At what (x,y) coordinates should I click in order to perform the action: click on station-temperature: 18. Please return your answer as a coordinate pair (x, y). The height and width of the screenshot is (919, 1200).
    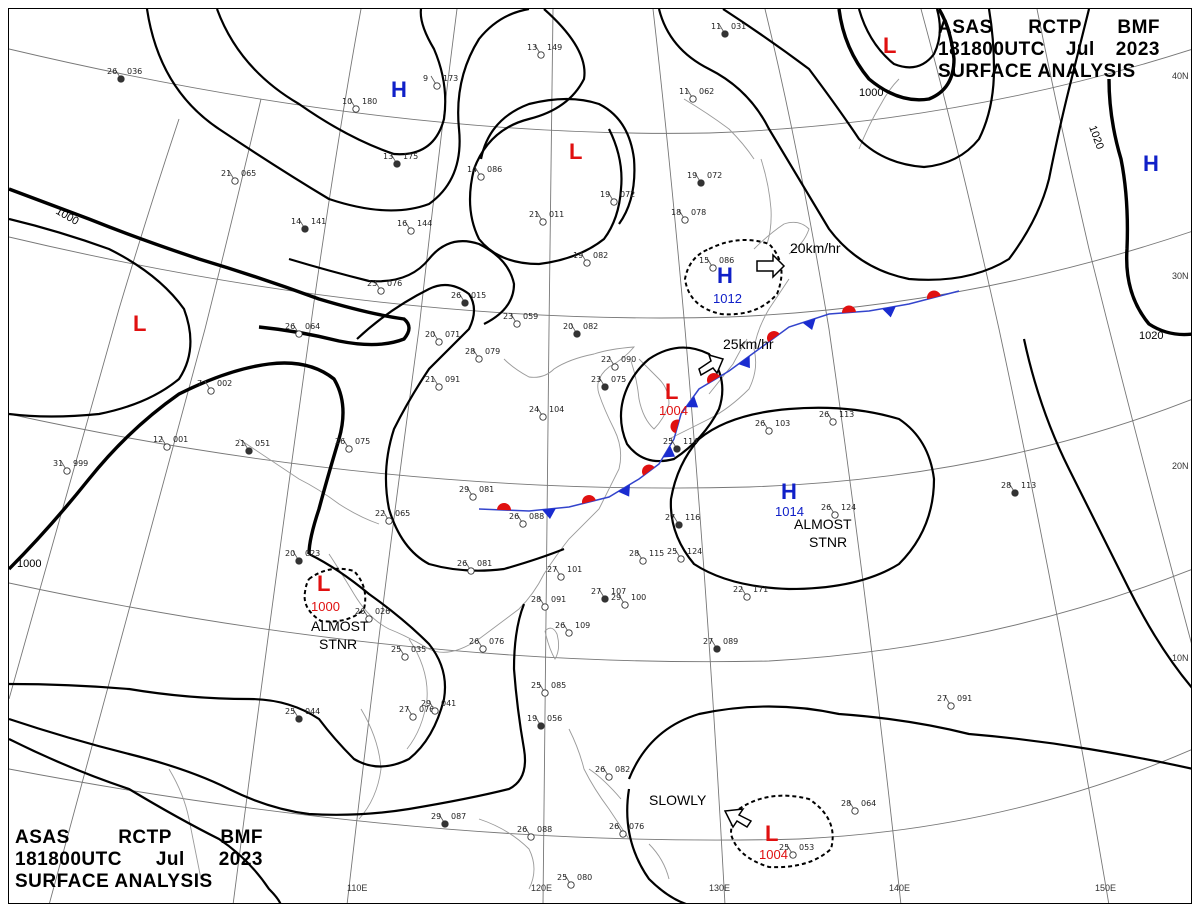
    Looking at the image, I should click on (676, 212).